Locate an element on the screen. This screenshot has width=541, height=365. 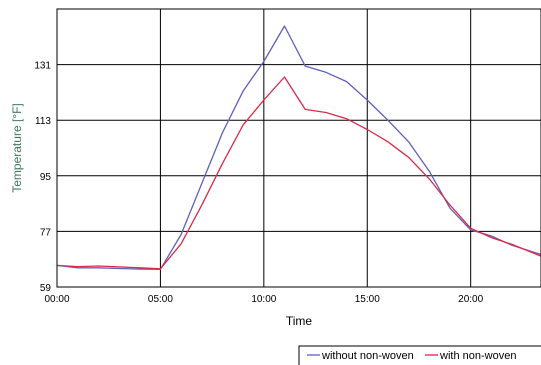
y-tick-label: 95 is located at coordinates (46, 177).